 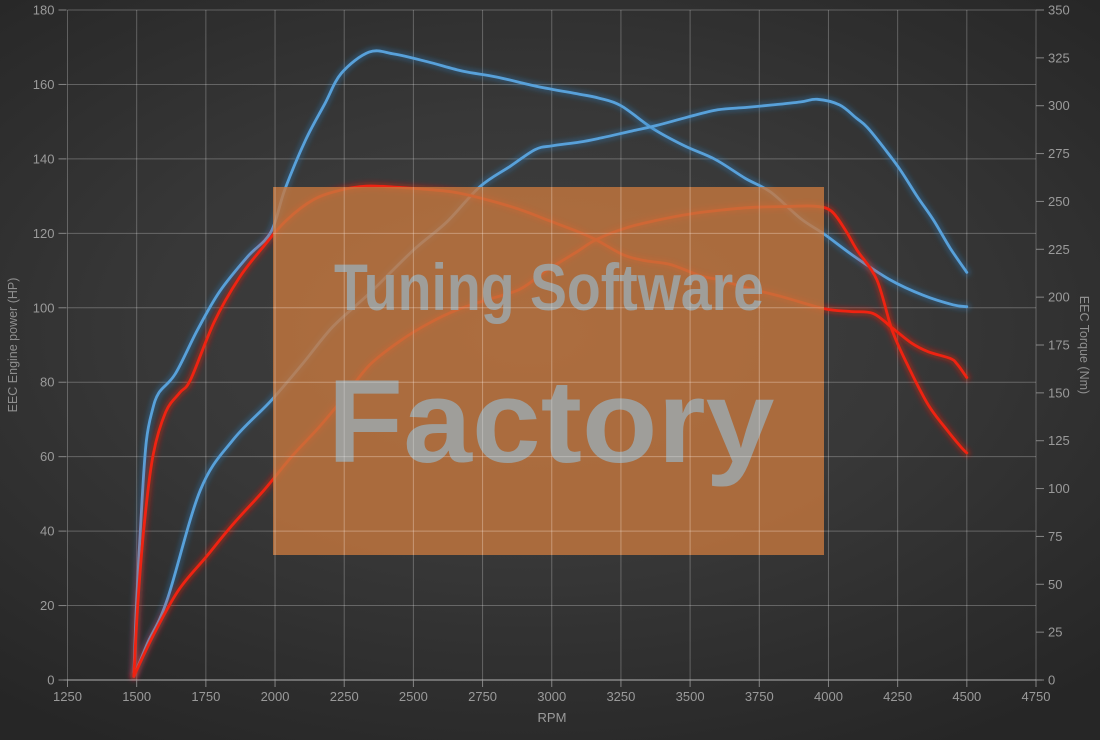 What do you see at coordinates (44, 84) in the screenshot?
I see `left-tick-label: 160` at bounding box center [44, 84].